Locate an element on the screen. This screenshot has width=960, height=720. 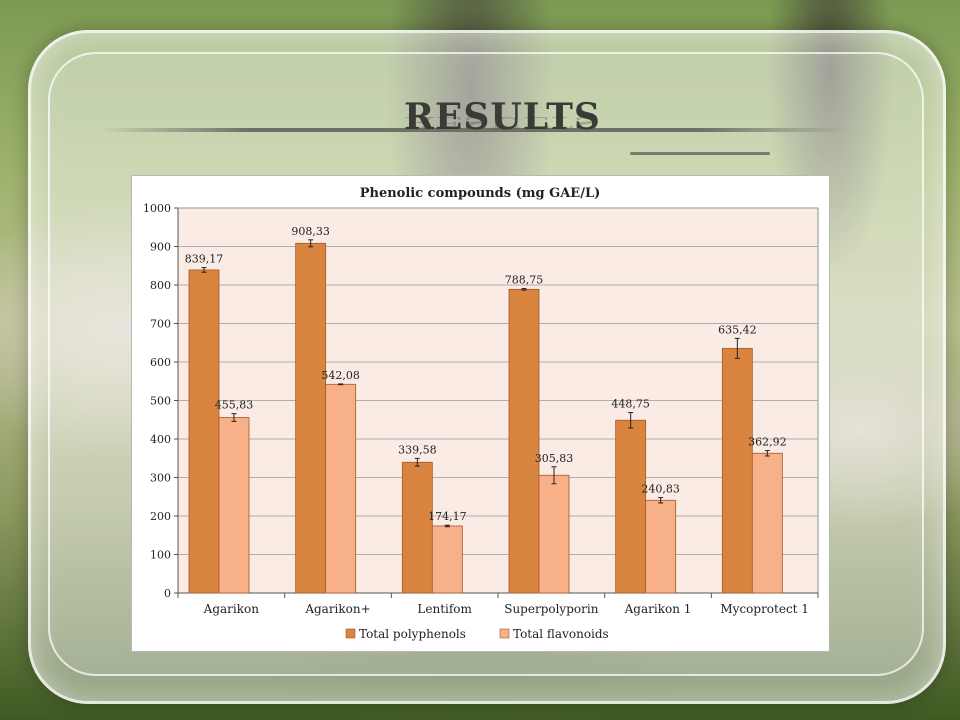
slide-title-reflection: RESULTS is located at coordinates (502, 122).